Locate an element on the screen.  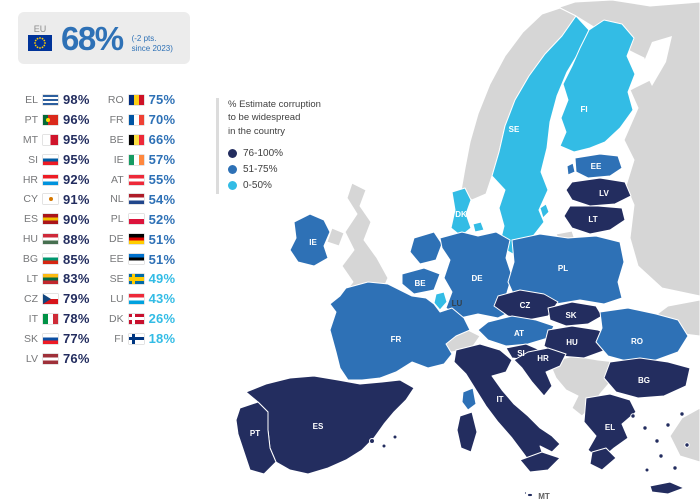
ranking-row: SK 77% is located at coordinates (53, 339).